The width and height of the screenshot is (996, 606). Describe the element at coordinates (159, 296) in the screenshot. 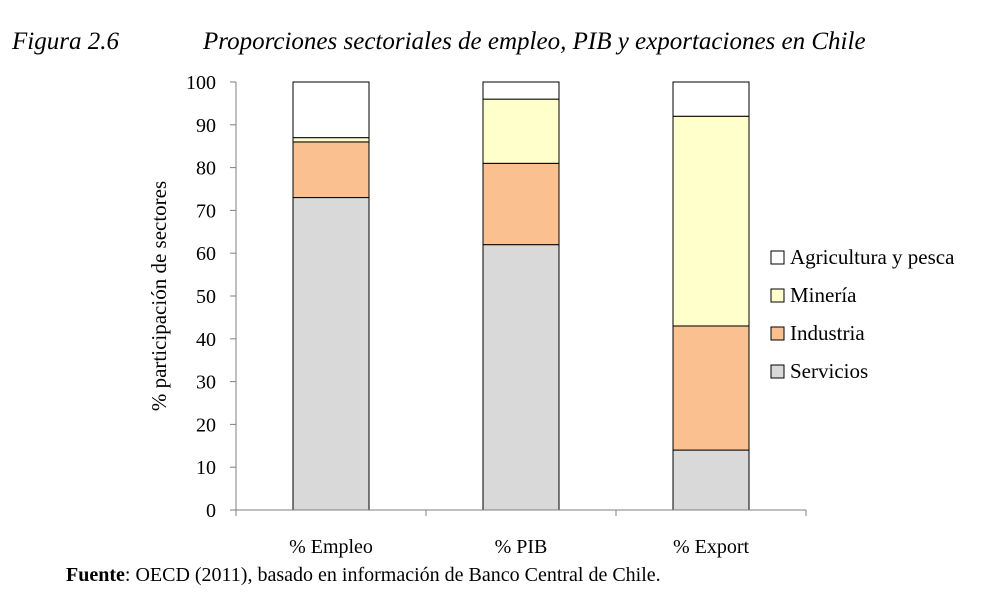

I see `y-axis-label: % participación de sectores` at that location.